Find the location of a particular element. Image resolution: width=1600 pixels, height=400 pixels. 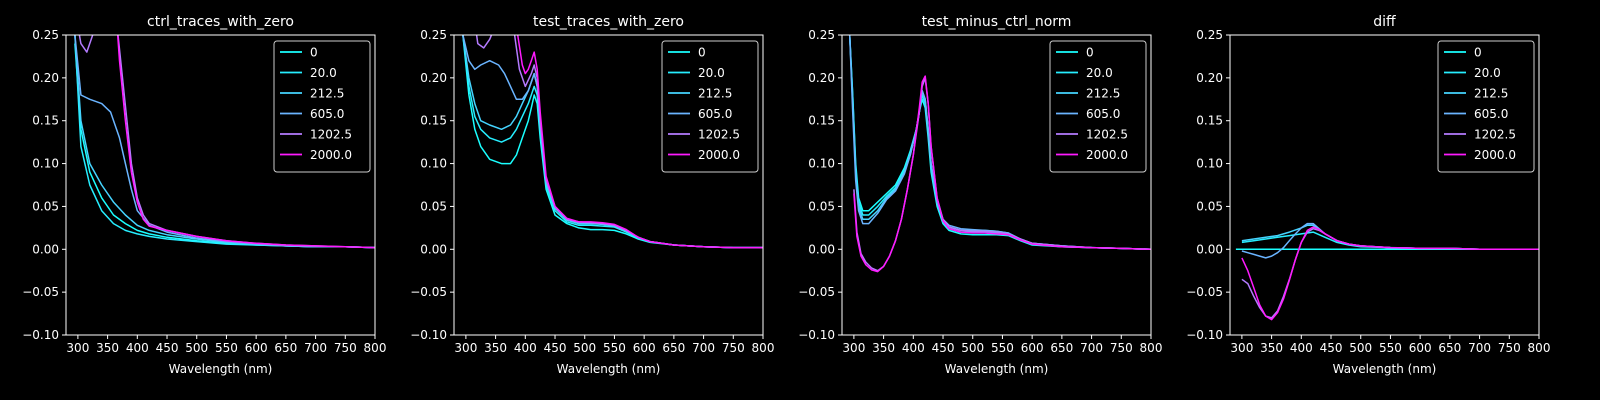

chart-title: diff is located at coordinates (1384, 22).